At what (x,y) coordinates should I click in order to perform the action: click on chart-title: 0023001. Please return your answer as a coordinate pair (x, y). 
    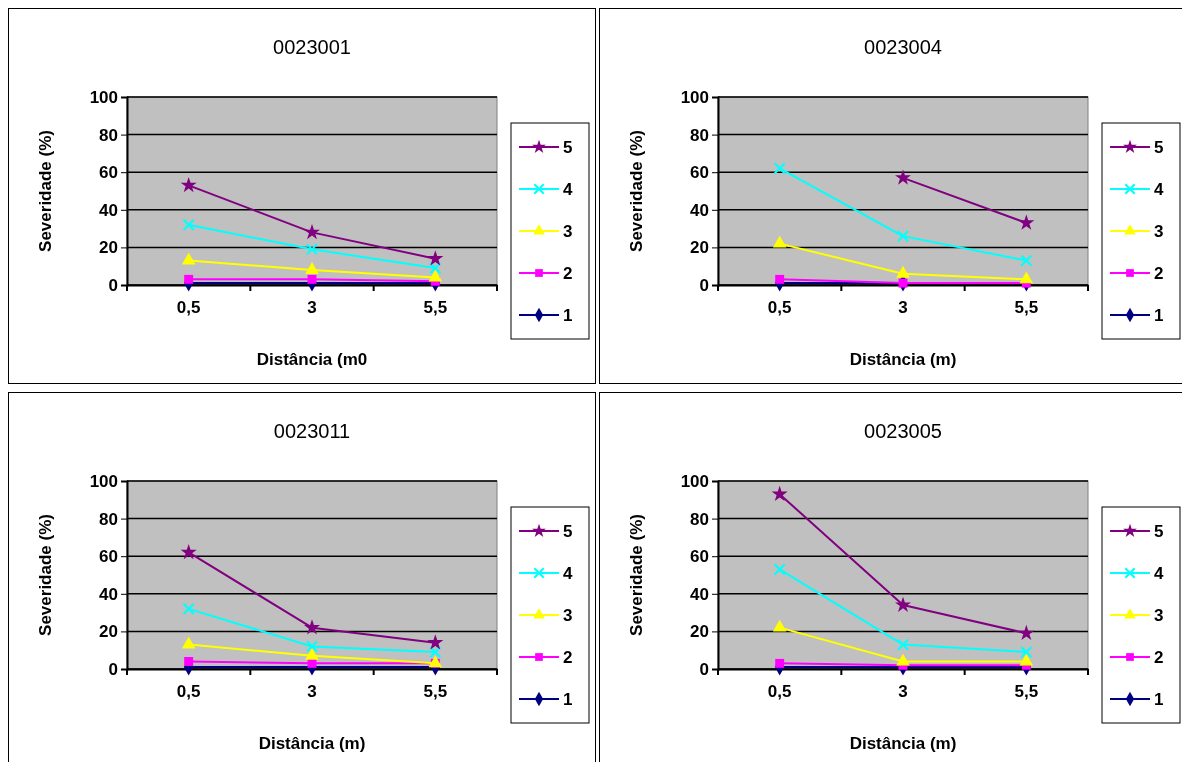
    Looking at the image, I should click on (312, 47).